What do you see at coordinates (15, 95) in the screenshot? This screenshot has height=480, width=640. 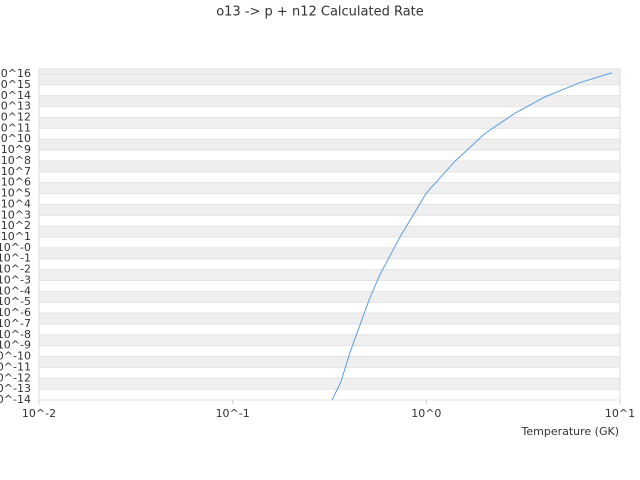 I see `y-tick-label: 10^14` at bounding box center [15, 95].